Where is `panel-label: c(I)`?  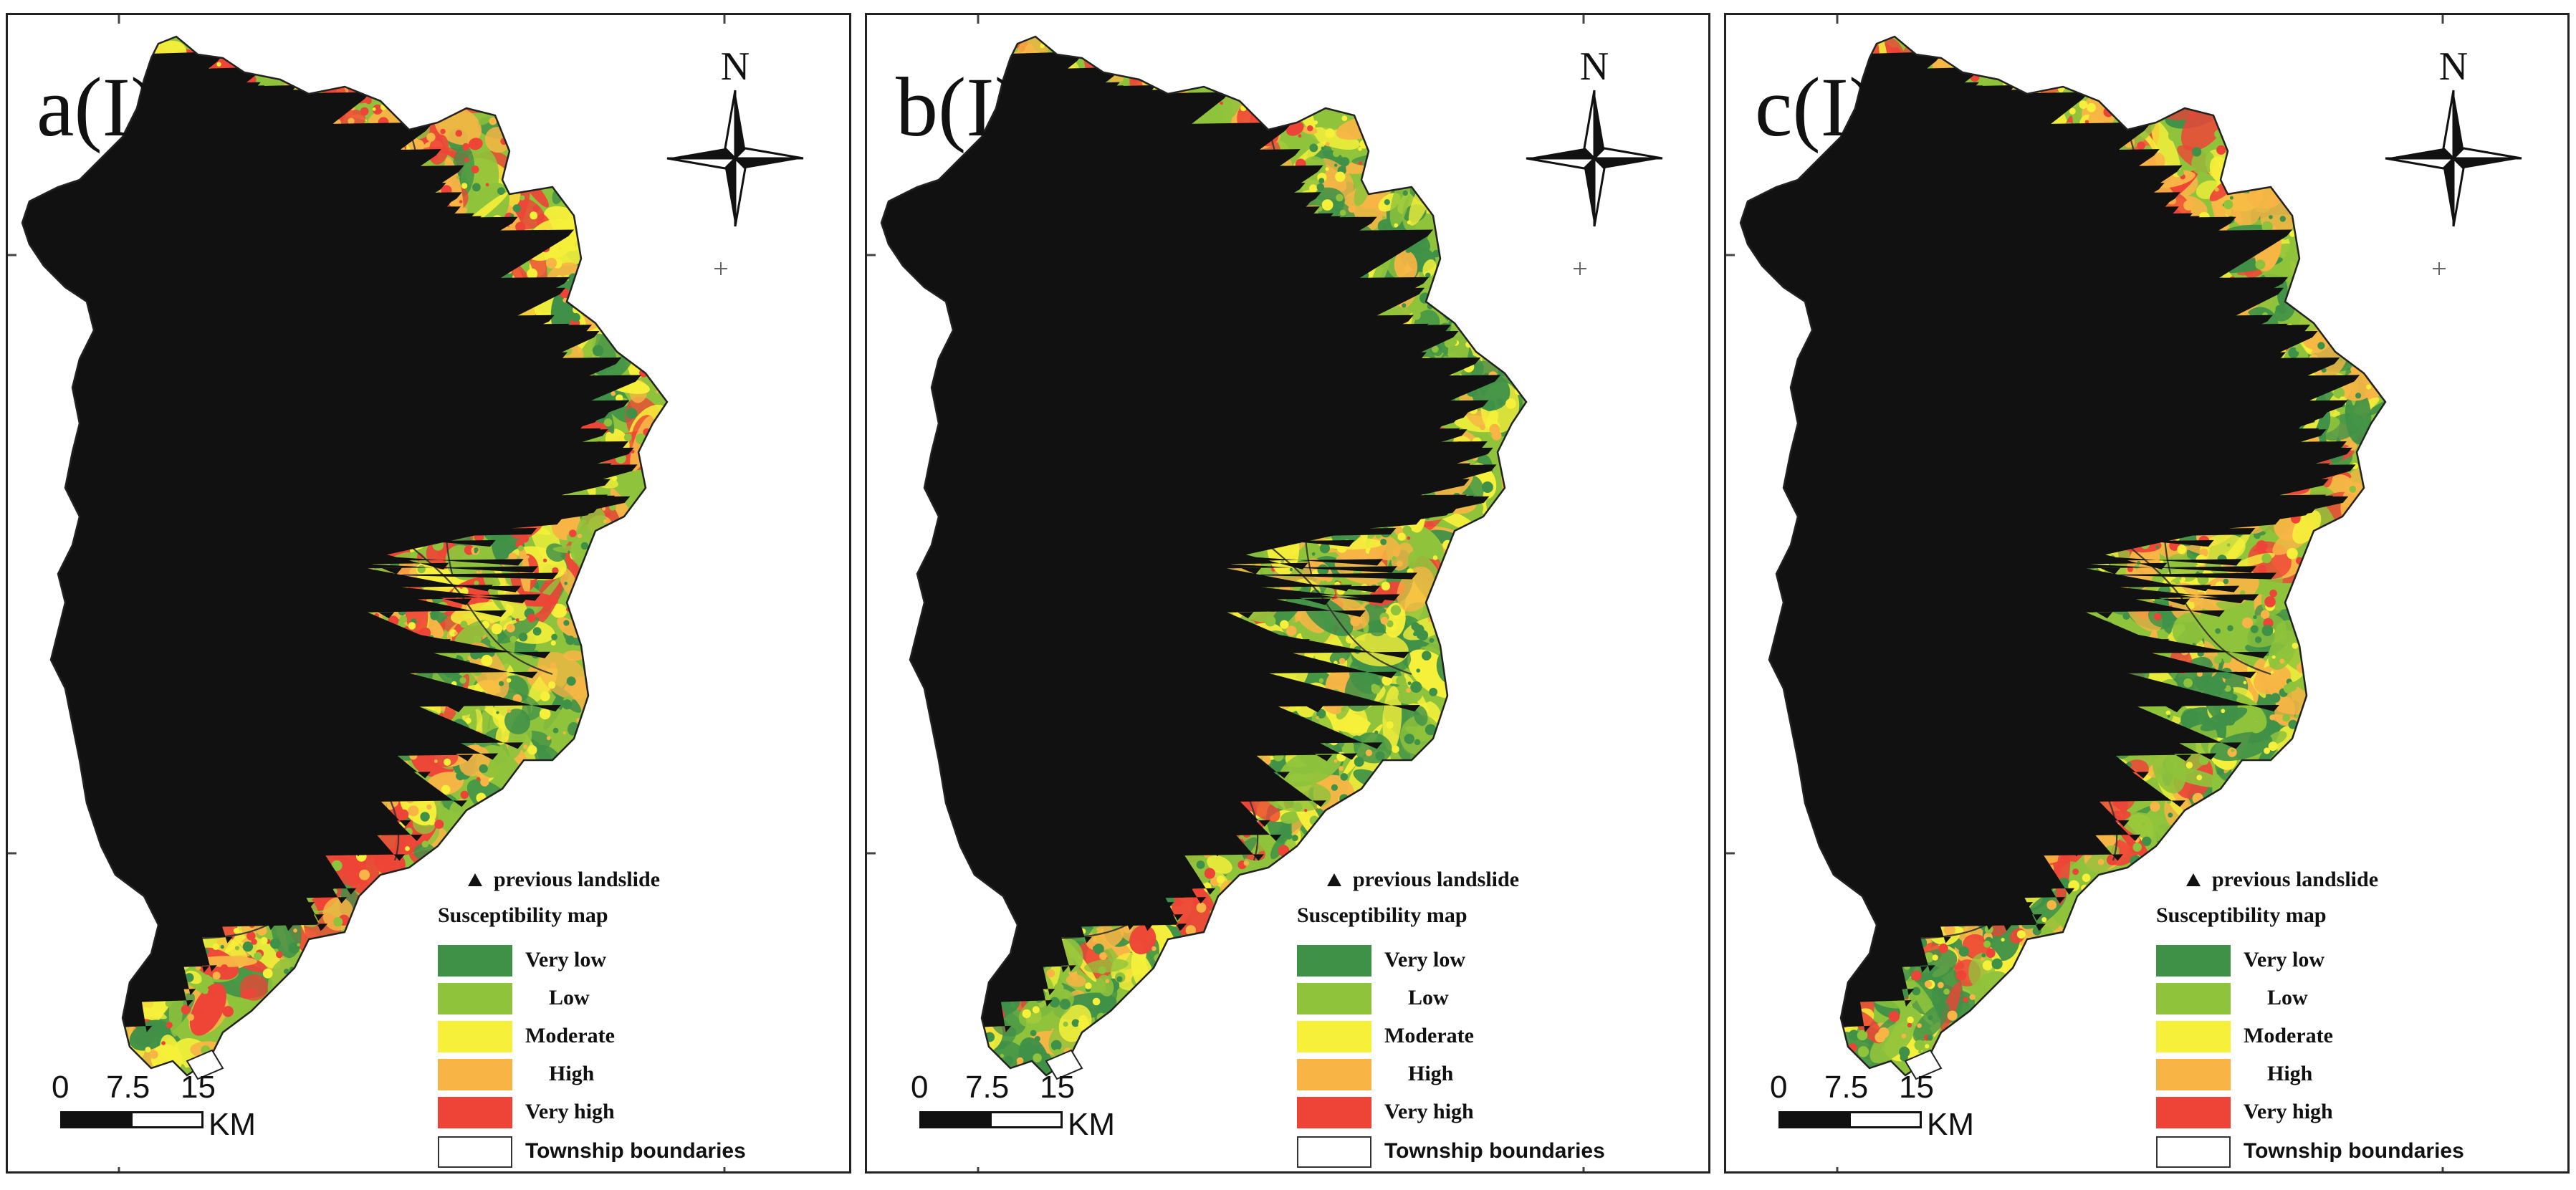 panel-label: c(I) is located at coordinates (1816, 107).